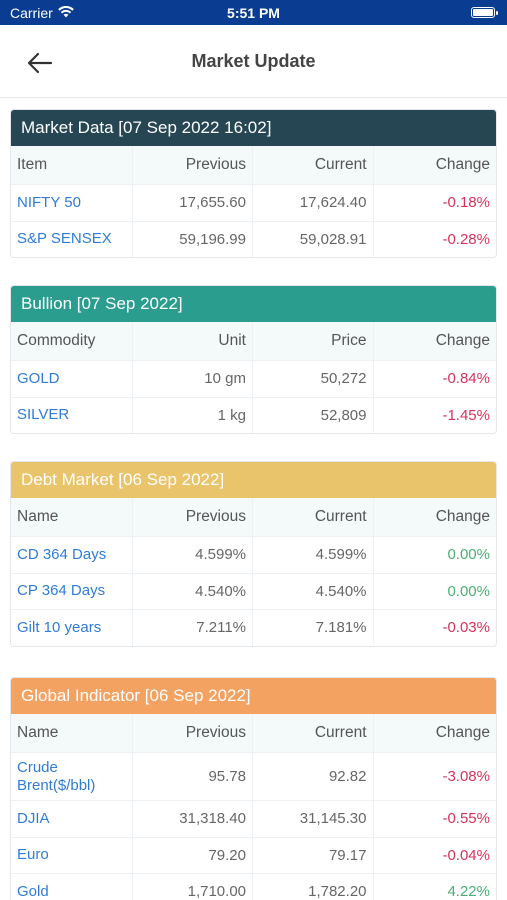  I want to click on table-row: GOLD 10 gm 50,272 -0.84%, so click(253, 378).